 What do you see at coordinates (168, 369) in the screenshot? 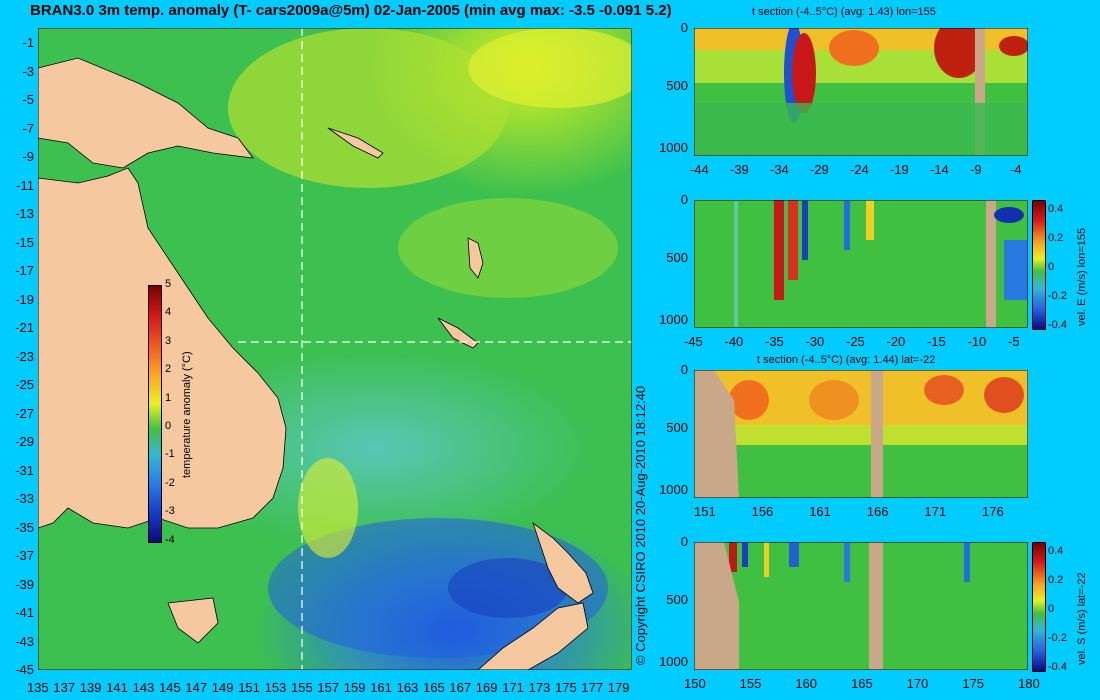
I see `map-colorbar-tick: 2` at bounding box center [168, 369].